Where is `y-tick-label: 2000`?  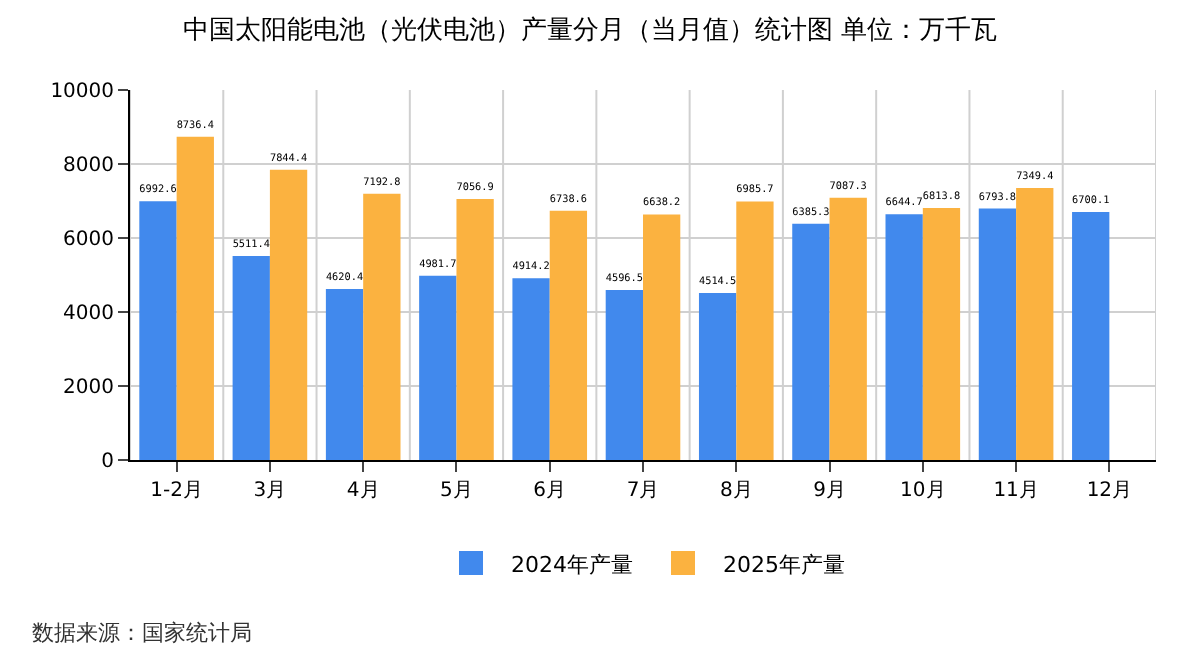 y-tick-label: 2000 is located at coordinates (88, 388).